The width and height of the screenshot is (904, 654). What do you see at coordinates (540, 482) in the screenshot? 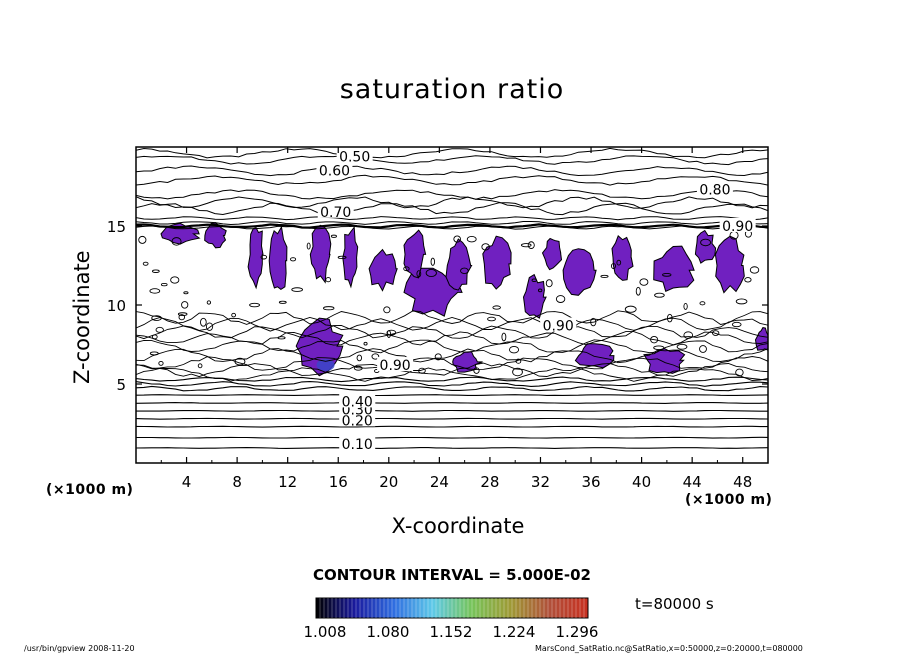
I see `x-tick-label: 32` at bounding box center [540, 482].